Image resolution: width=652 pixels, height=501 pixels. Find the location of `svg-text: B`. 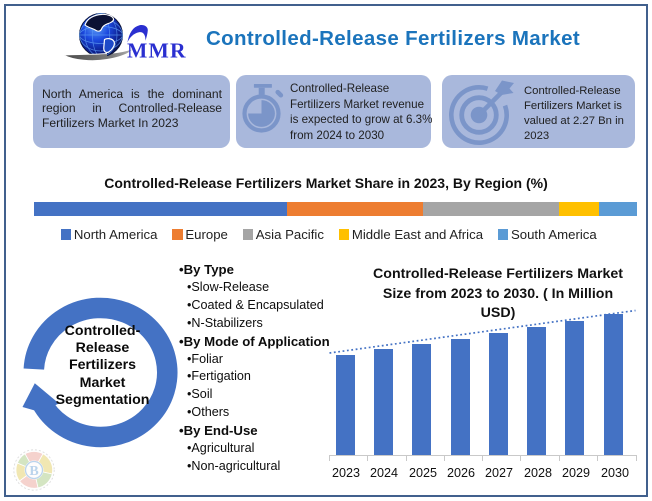

svg-text: B is located at coordinates (33, 471).